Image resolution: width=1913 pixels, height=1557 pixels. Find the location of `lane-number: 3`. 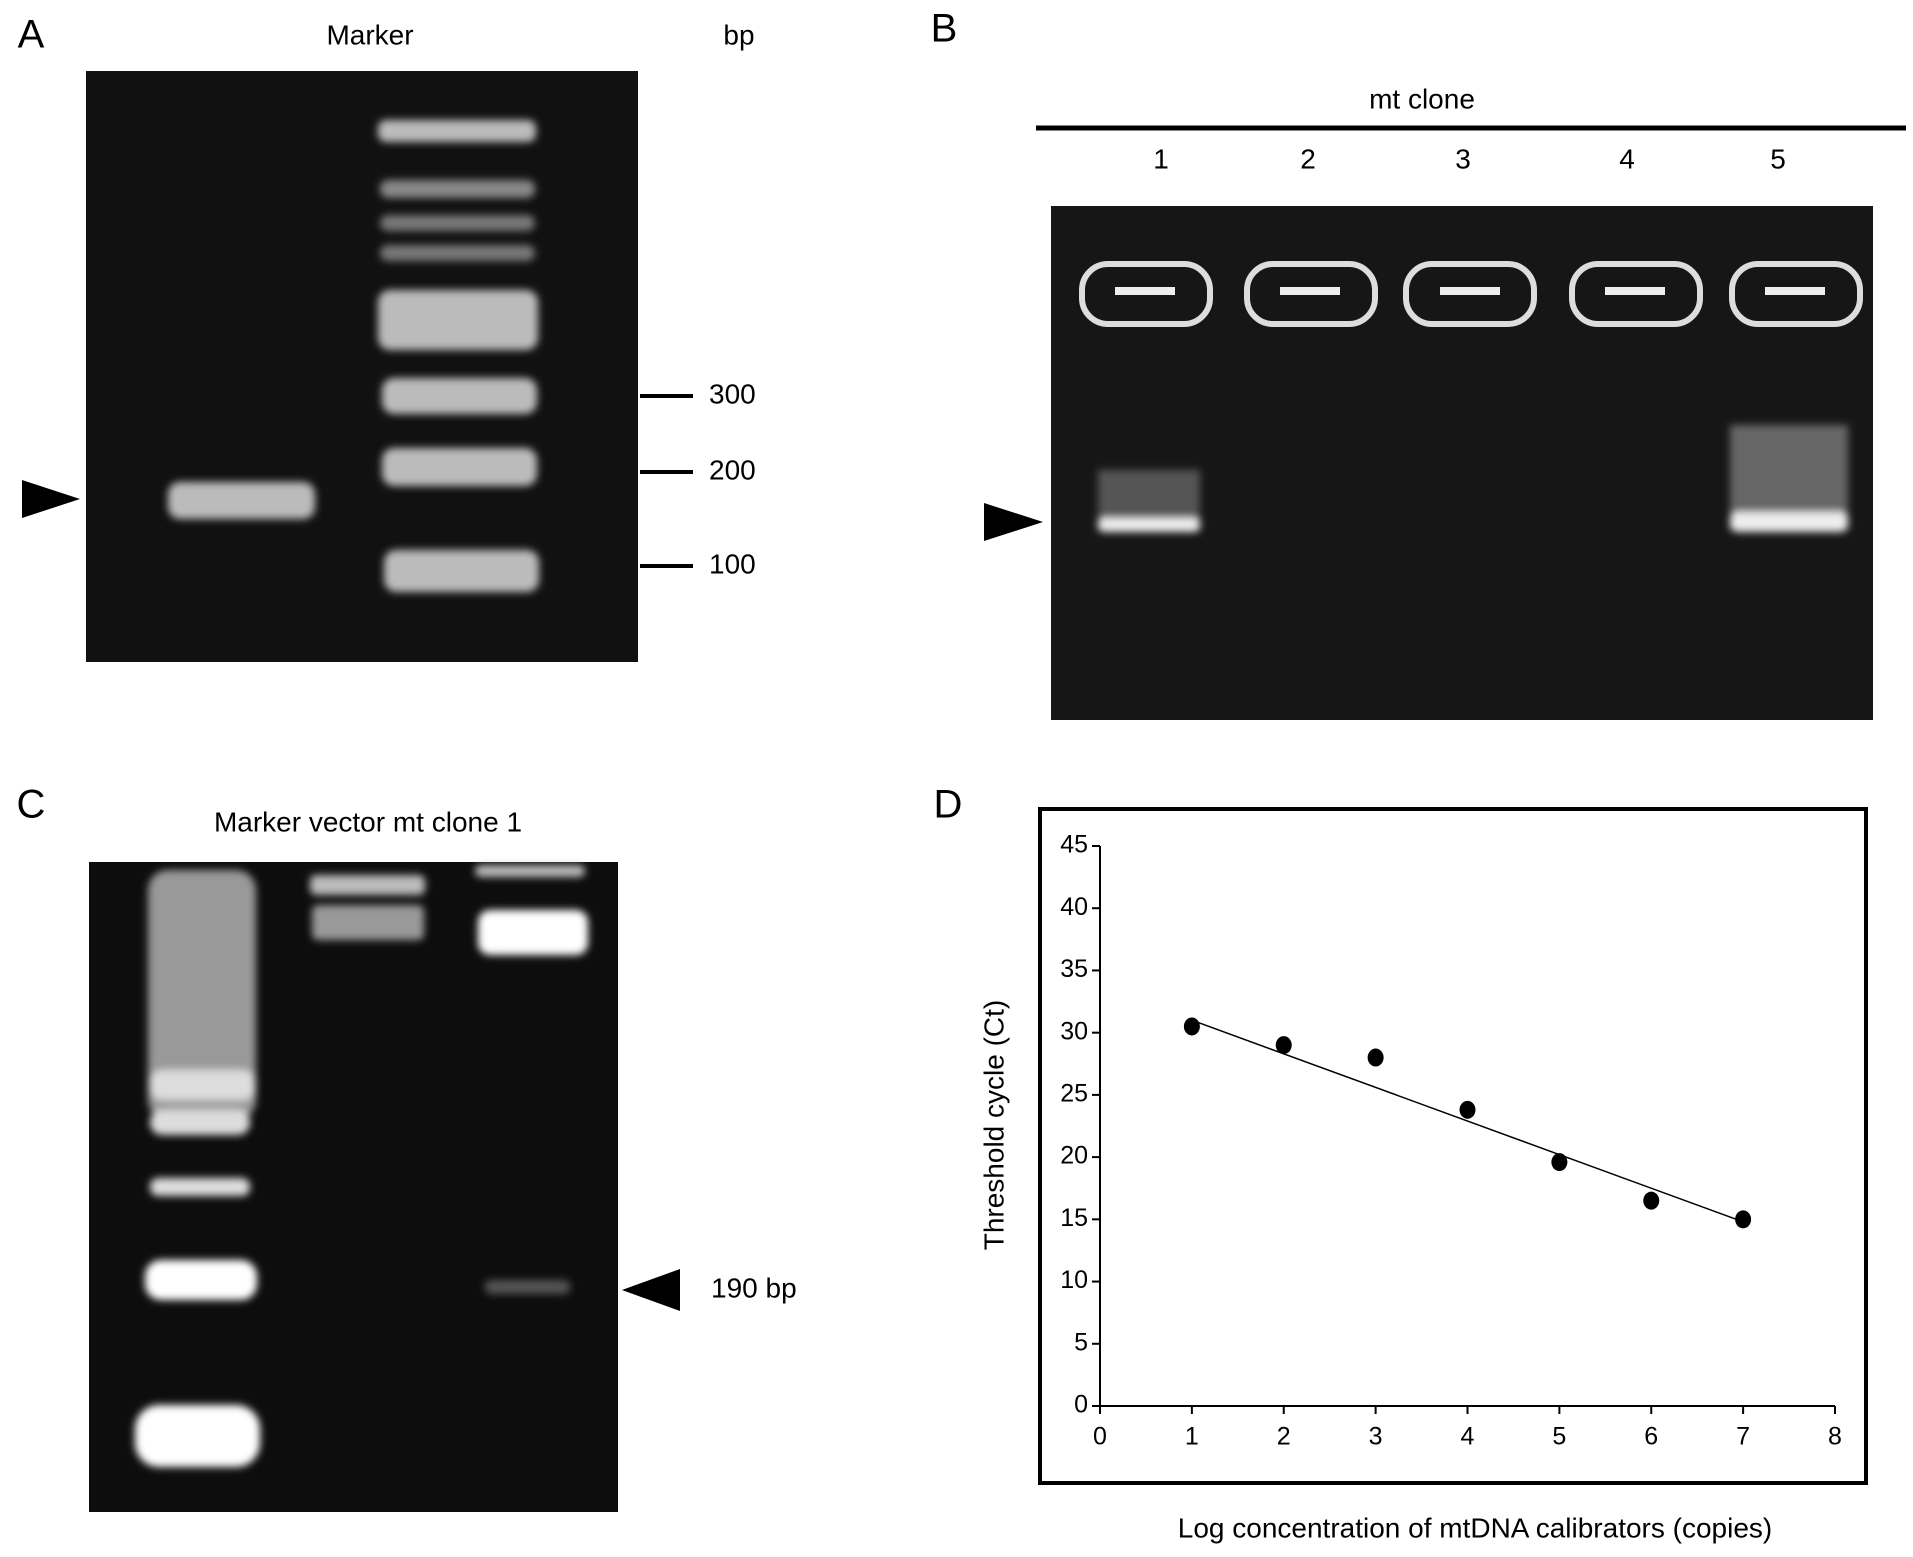

lane-number: 3 is located at coordinates (1463, 158).